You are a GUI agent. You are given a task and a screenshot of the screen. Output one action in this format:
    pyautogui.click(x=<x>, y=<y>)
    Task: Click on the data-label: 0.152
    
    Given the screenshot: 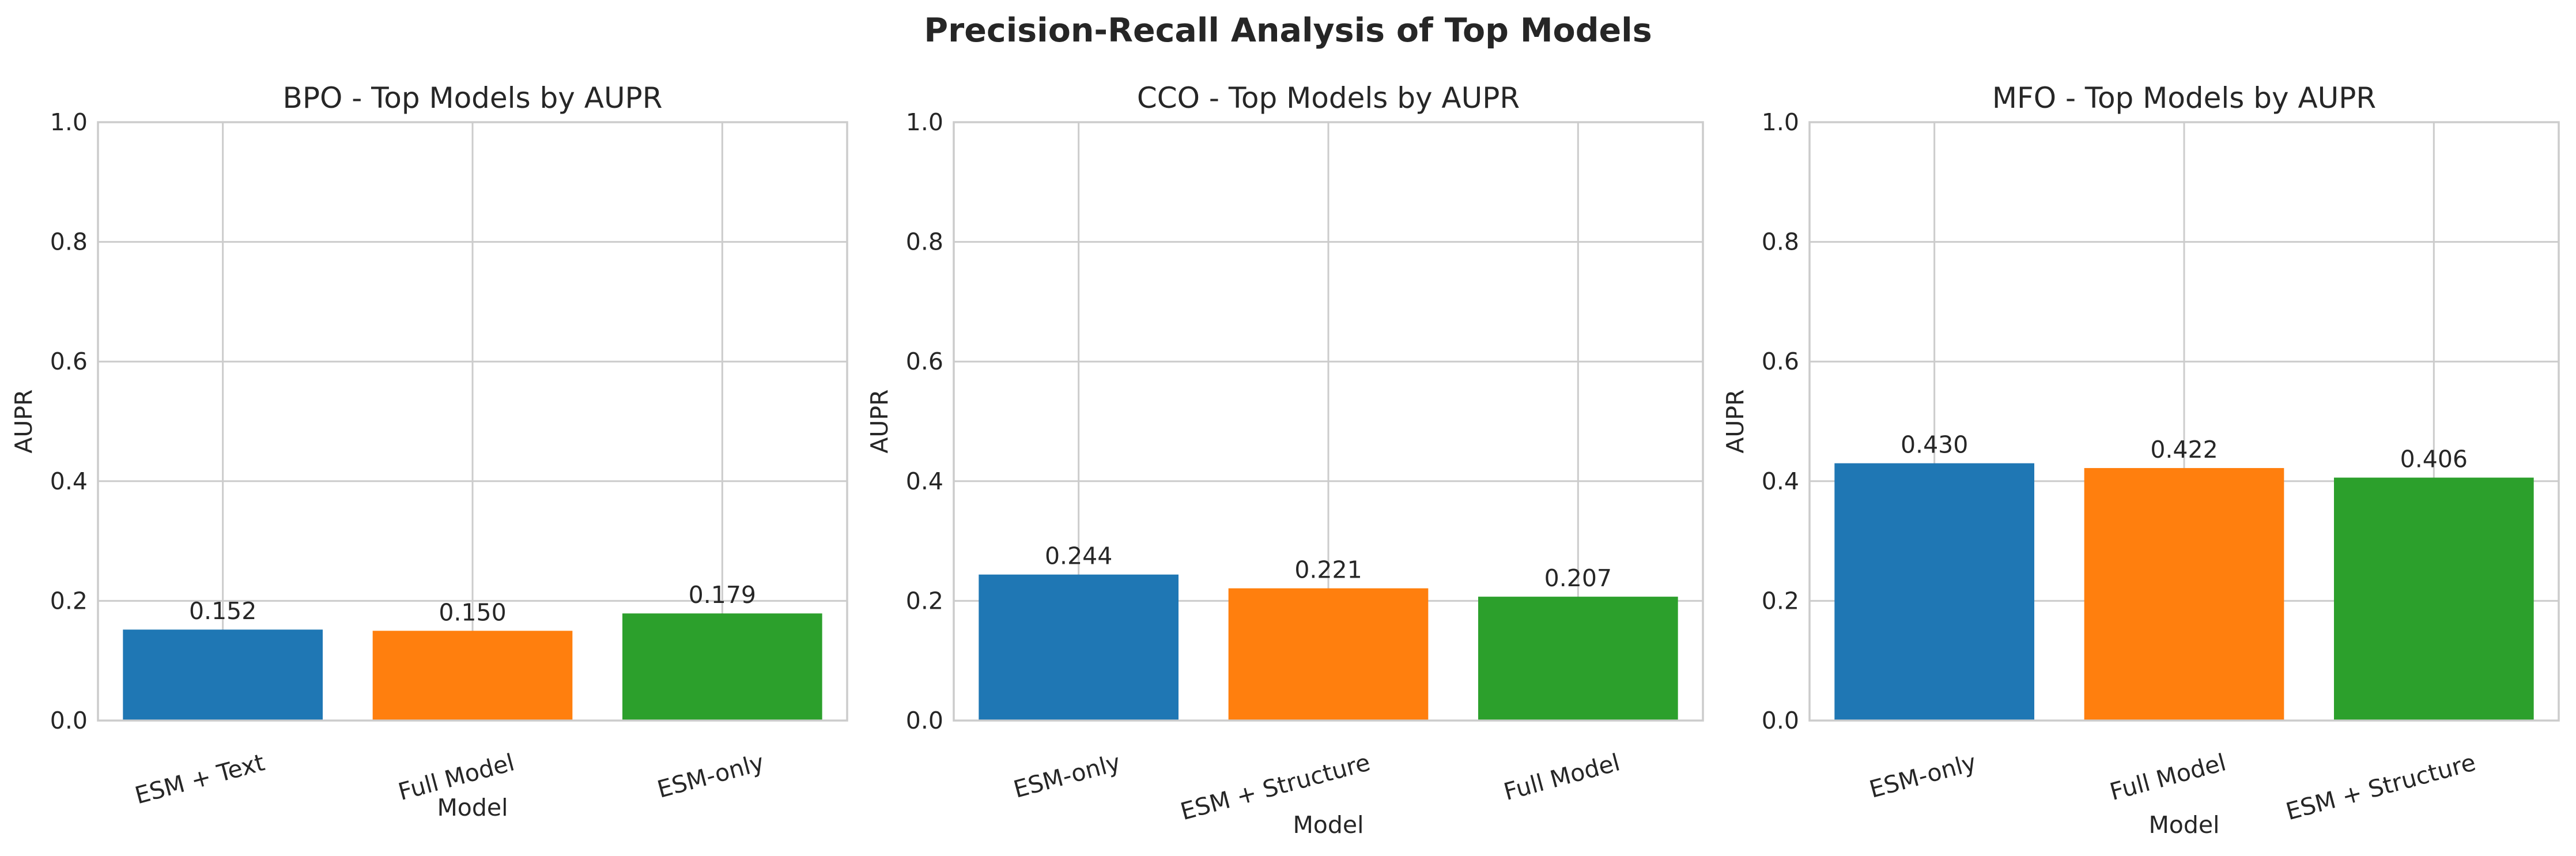 What is the action you would take?
    pyautogui.click(x=222, y=611)
    